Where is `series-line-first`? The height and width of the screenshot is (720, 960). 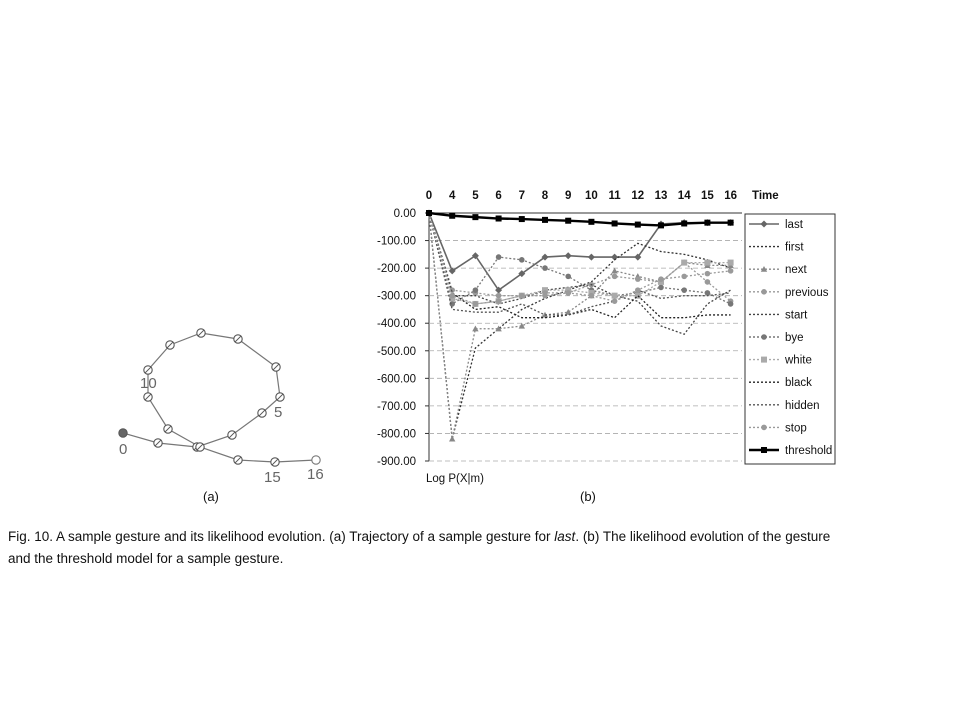
series-line-first is located at coordinates (579, 326).